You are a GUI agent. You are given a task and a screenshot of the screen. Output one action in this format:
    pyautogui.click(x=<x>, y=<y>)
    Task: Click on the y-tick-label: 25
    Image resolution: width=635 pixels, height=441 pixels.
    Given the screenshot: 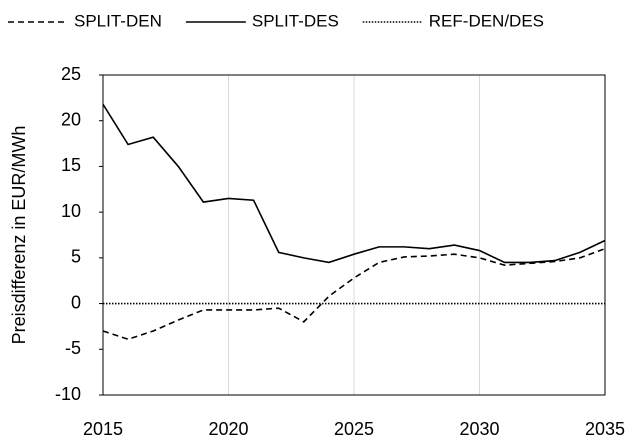 What is the action you would take?
    pyautogui.click(x=71, y=74)
    